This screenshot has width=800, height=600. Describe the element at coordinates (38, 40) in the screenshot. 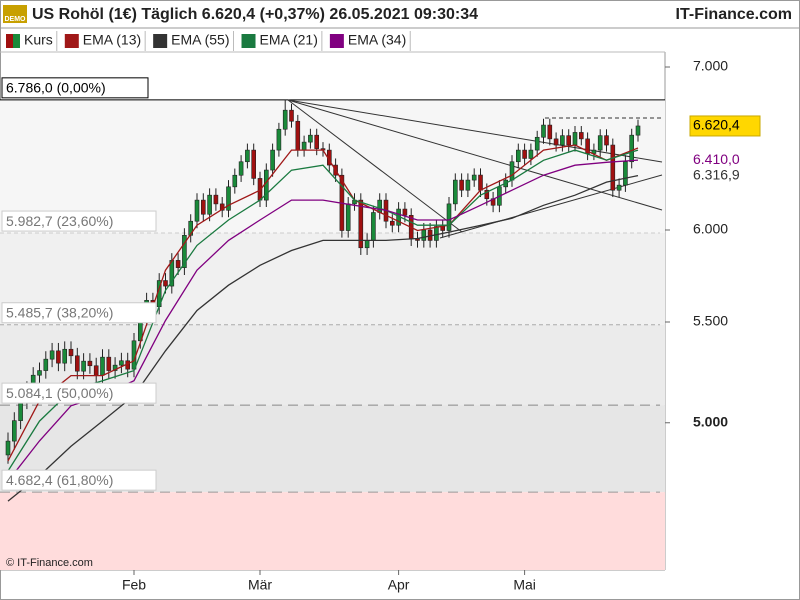

I see `legend-label: Kurs` at that location.